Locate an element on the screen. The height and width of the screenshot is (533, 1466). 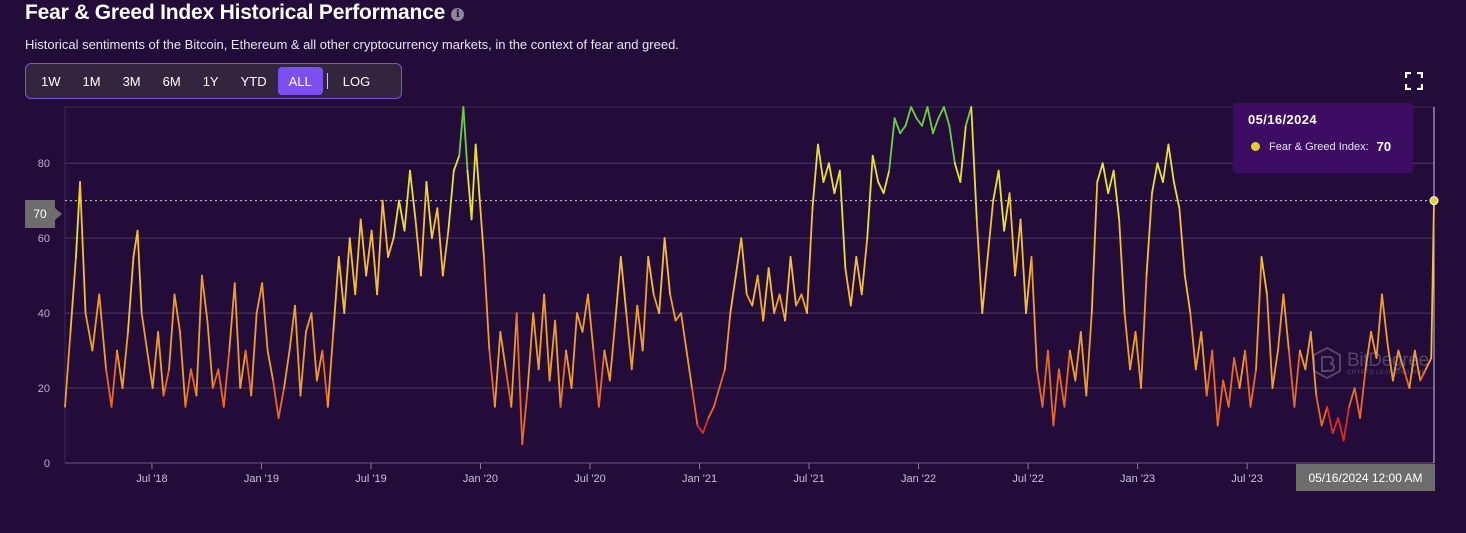
log-scale-button: LOG is located at coordinates (356, 81).